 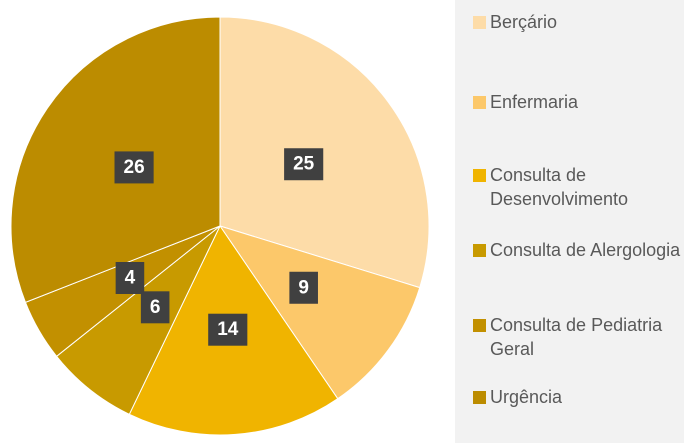 I want to click on legend-label: Consulta de Alergologia, so click(x=585, y=250).